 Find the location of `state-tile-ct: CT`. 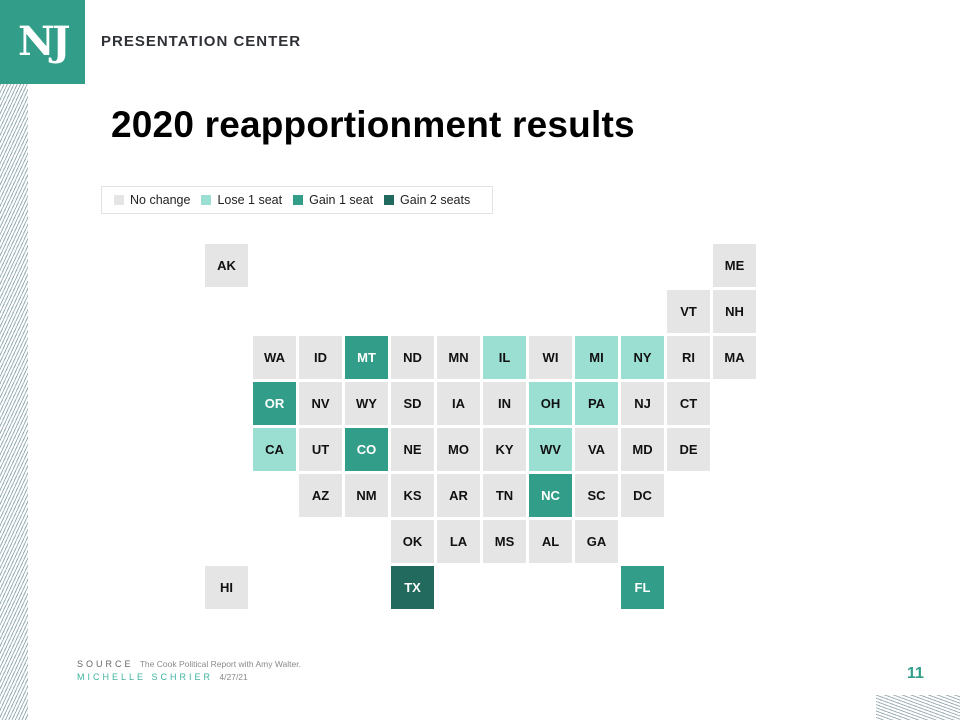

state-tile-ct: CT is located at coordinates (688, 403).